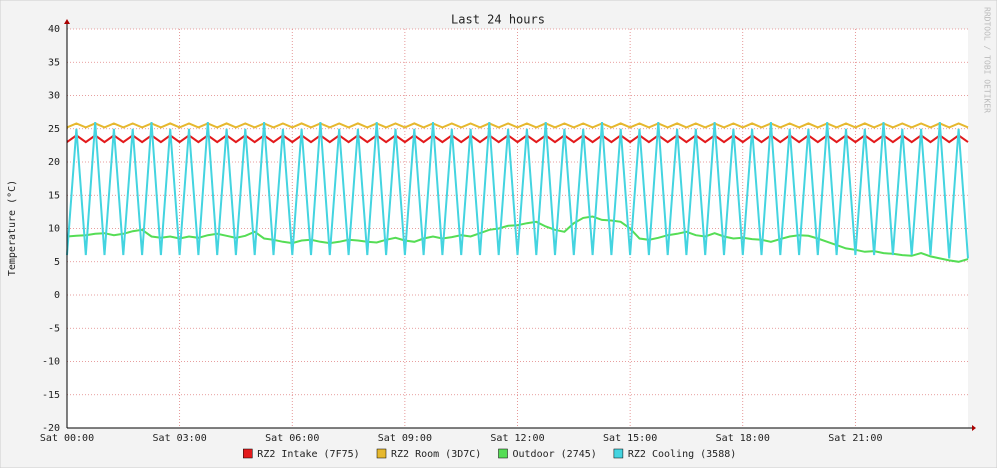  I want to click on y-tick-label: -10, so click(51, 362).